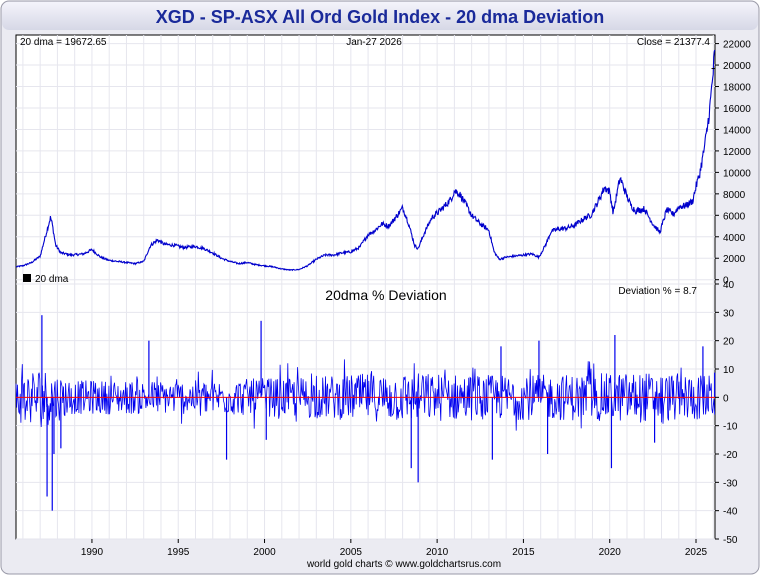 The width and height of the screenshot is (760, 580). I want to click on deviation-tick-label: 20, so click(729, 342).